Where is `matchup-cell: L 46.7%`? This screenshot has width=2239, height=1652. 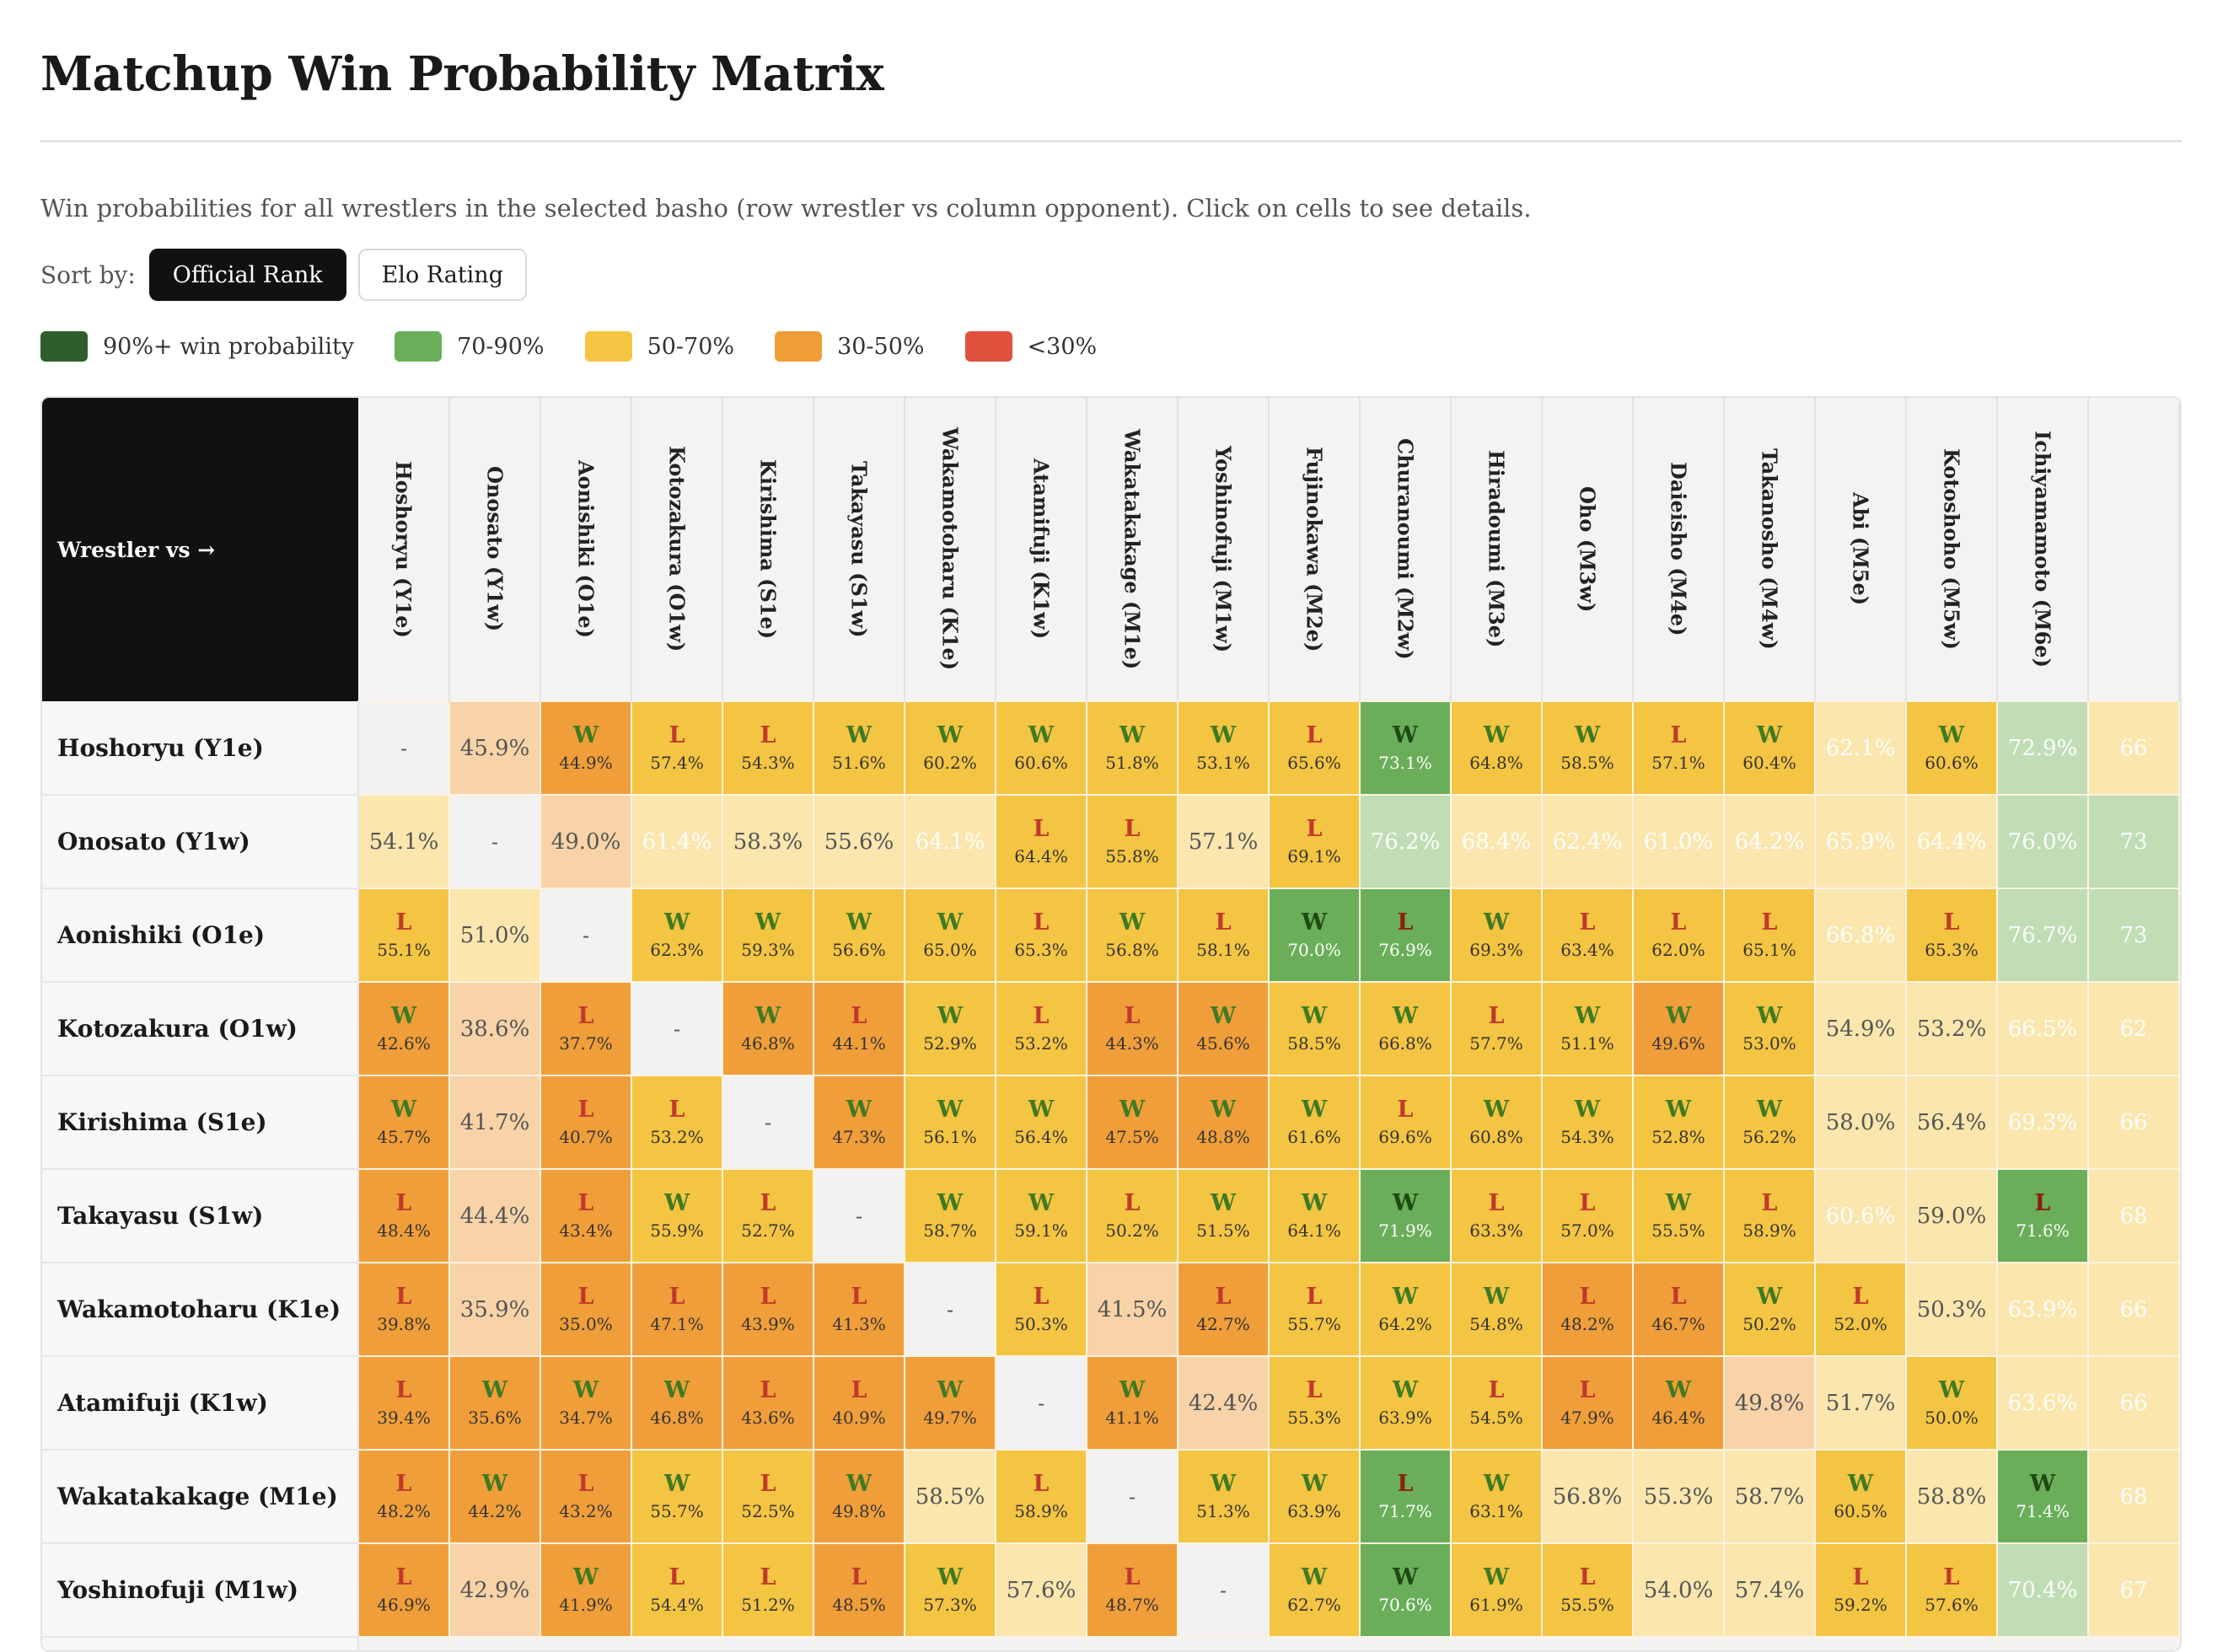 matchup-cell: L 46.7% is located at coordinates (1678, 1309).